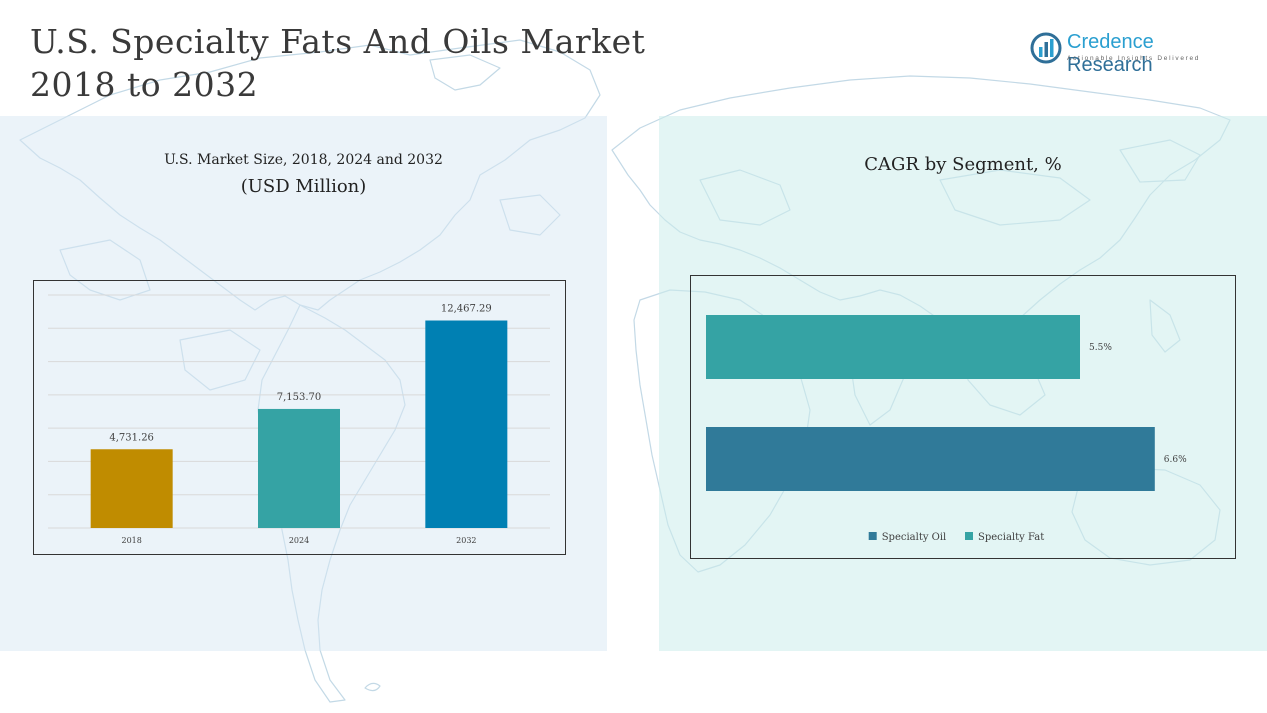 Image resolution: width=1267 pixels, height=713 pixels. I want to click on legend-label-specialty-oil: Specialty Oil, so click(914, 537).